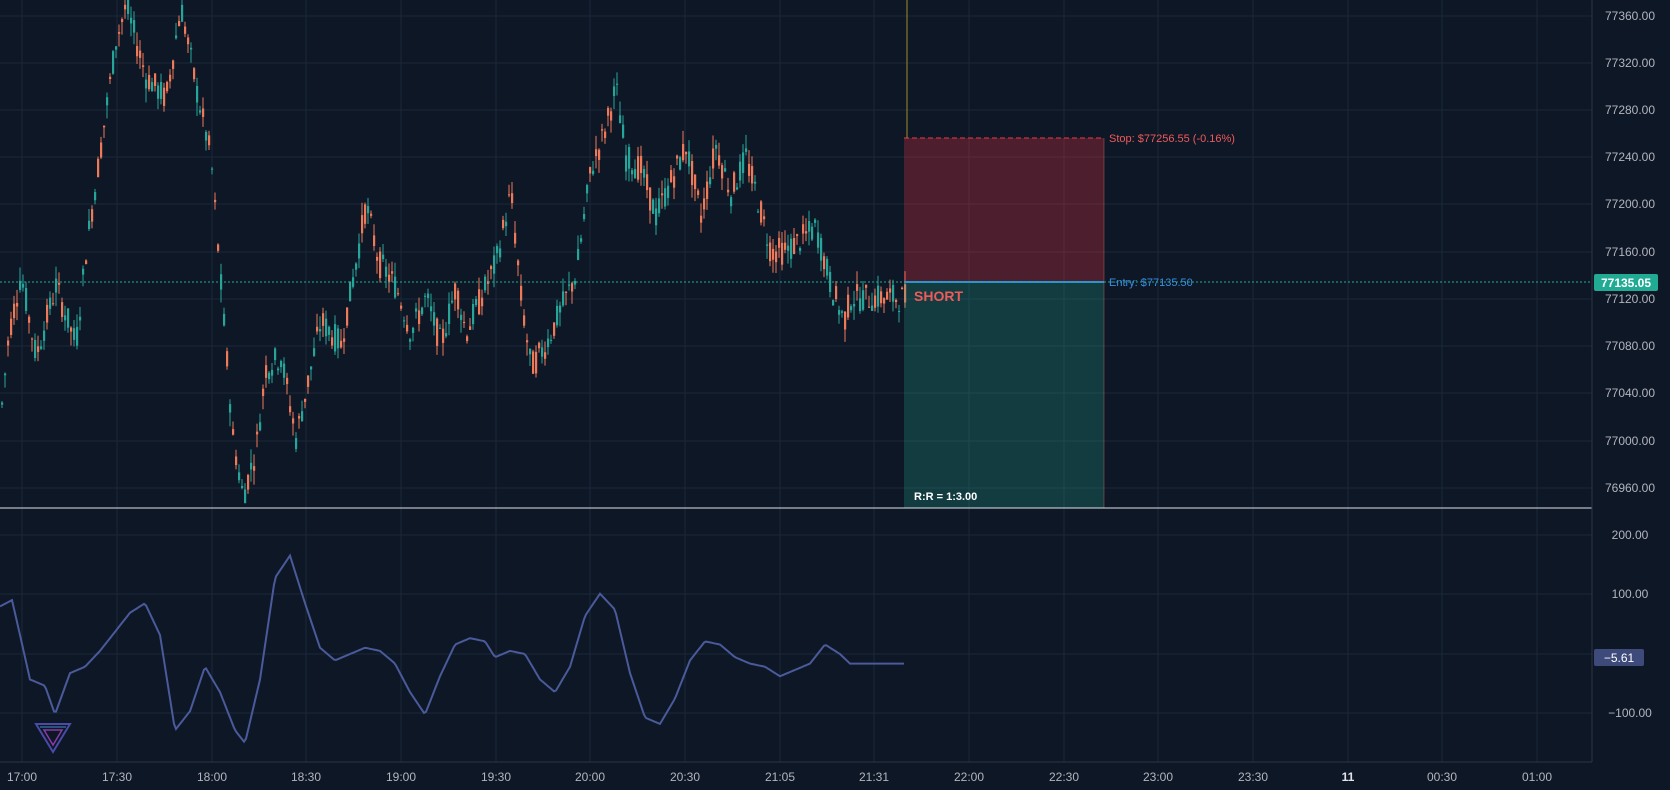 The image size is (1670, 790). What do you see at coordinates (1630, 63) in the screenshot?
I see `price-tick-label: 77320.00` at bounding box center [1630, 63].